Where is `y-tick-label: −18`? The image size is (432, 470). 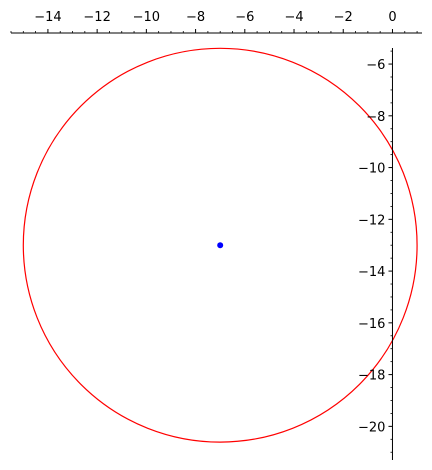
y-tick-label: −18 is located at coordinates (371, 376).